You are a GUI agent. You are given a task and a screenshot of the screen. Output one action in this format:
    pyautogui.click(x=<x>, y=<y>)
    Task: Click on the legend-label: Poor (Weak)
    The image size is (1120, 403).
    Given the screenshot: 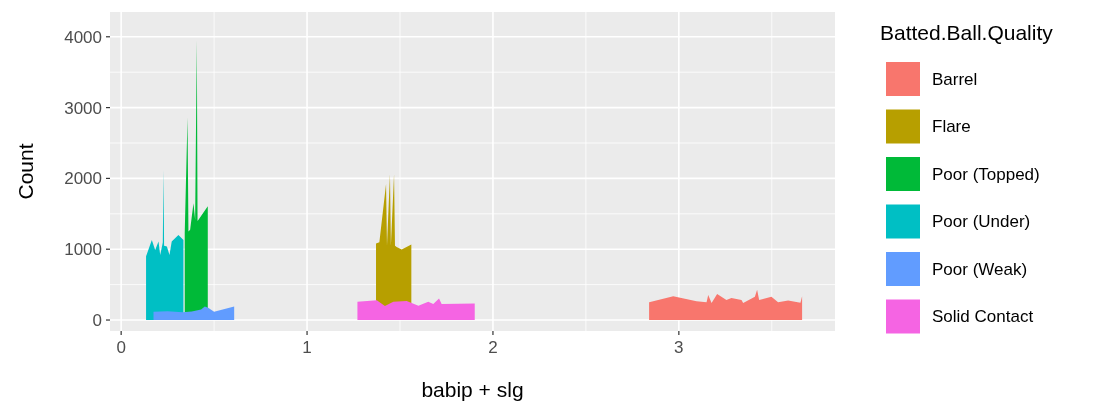 What is the action you would take?
    pyautogui.click(x=980, y=269)
    